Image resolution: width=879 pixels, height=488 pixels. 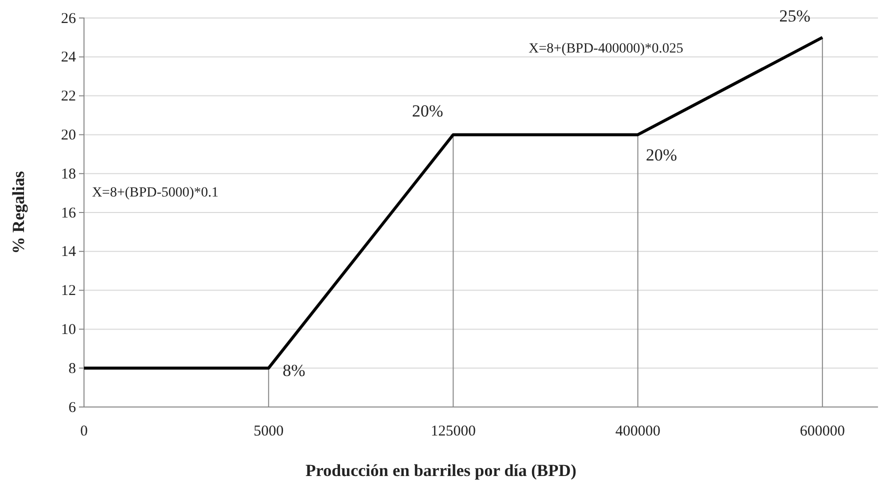 What do you see at coordinates (84, 432) in the screenshot?
I see `x-tick-label: 0` at bounding box center [84, 432].